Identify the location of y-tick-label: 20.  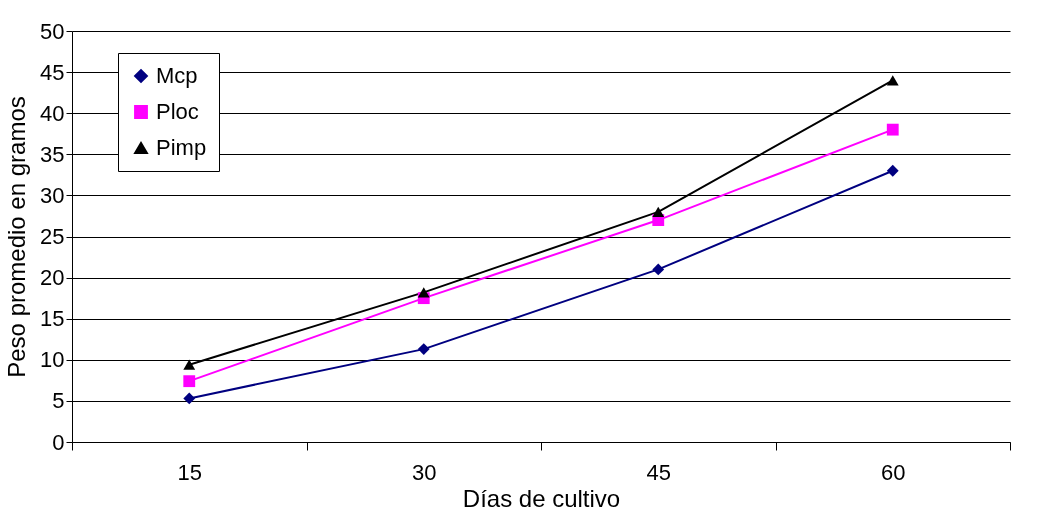
(52, 278).